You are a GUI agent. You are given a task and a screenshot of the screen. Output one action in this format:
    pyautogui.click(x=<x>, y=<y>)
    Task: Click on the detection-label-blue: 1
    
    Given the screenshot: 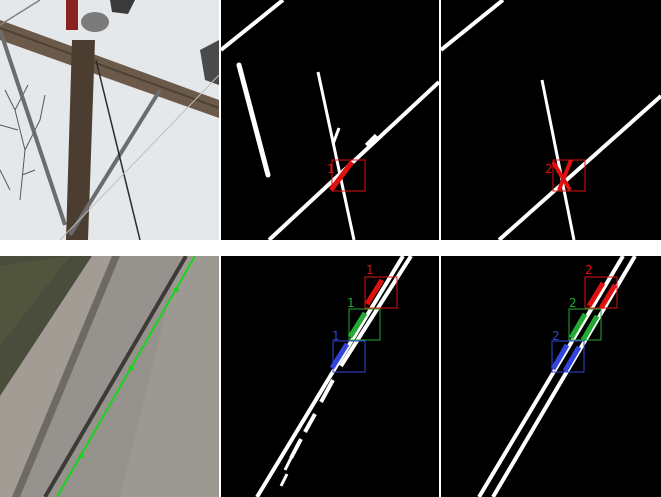 What is the action you would take?
    pyautogui.click(x=336, y=336)
    